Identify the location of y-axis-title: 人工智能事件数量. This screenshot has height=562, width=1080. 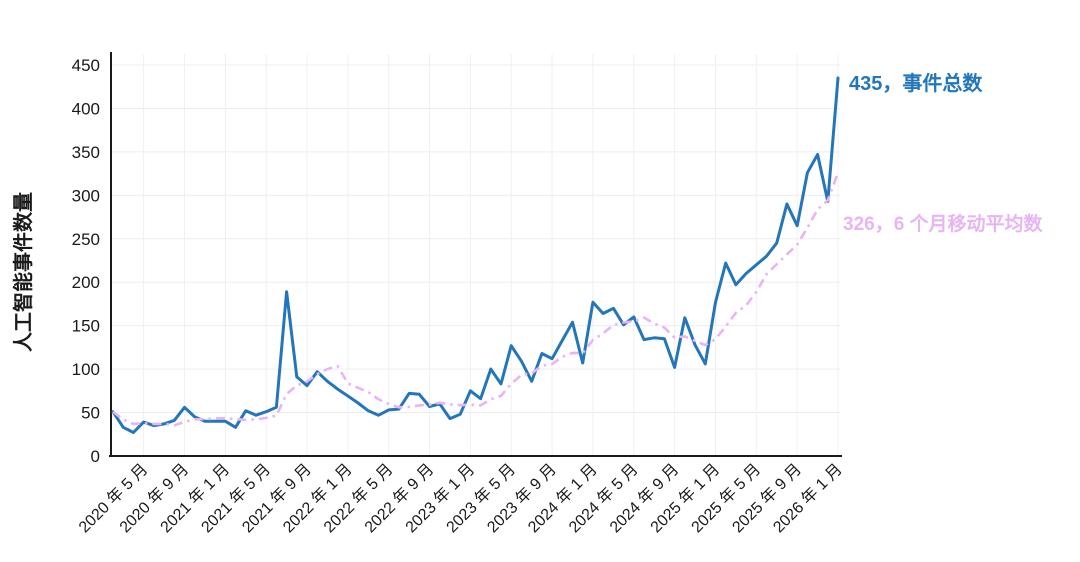
(23, 272).